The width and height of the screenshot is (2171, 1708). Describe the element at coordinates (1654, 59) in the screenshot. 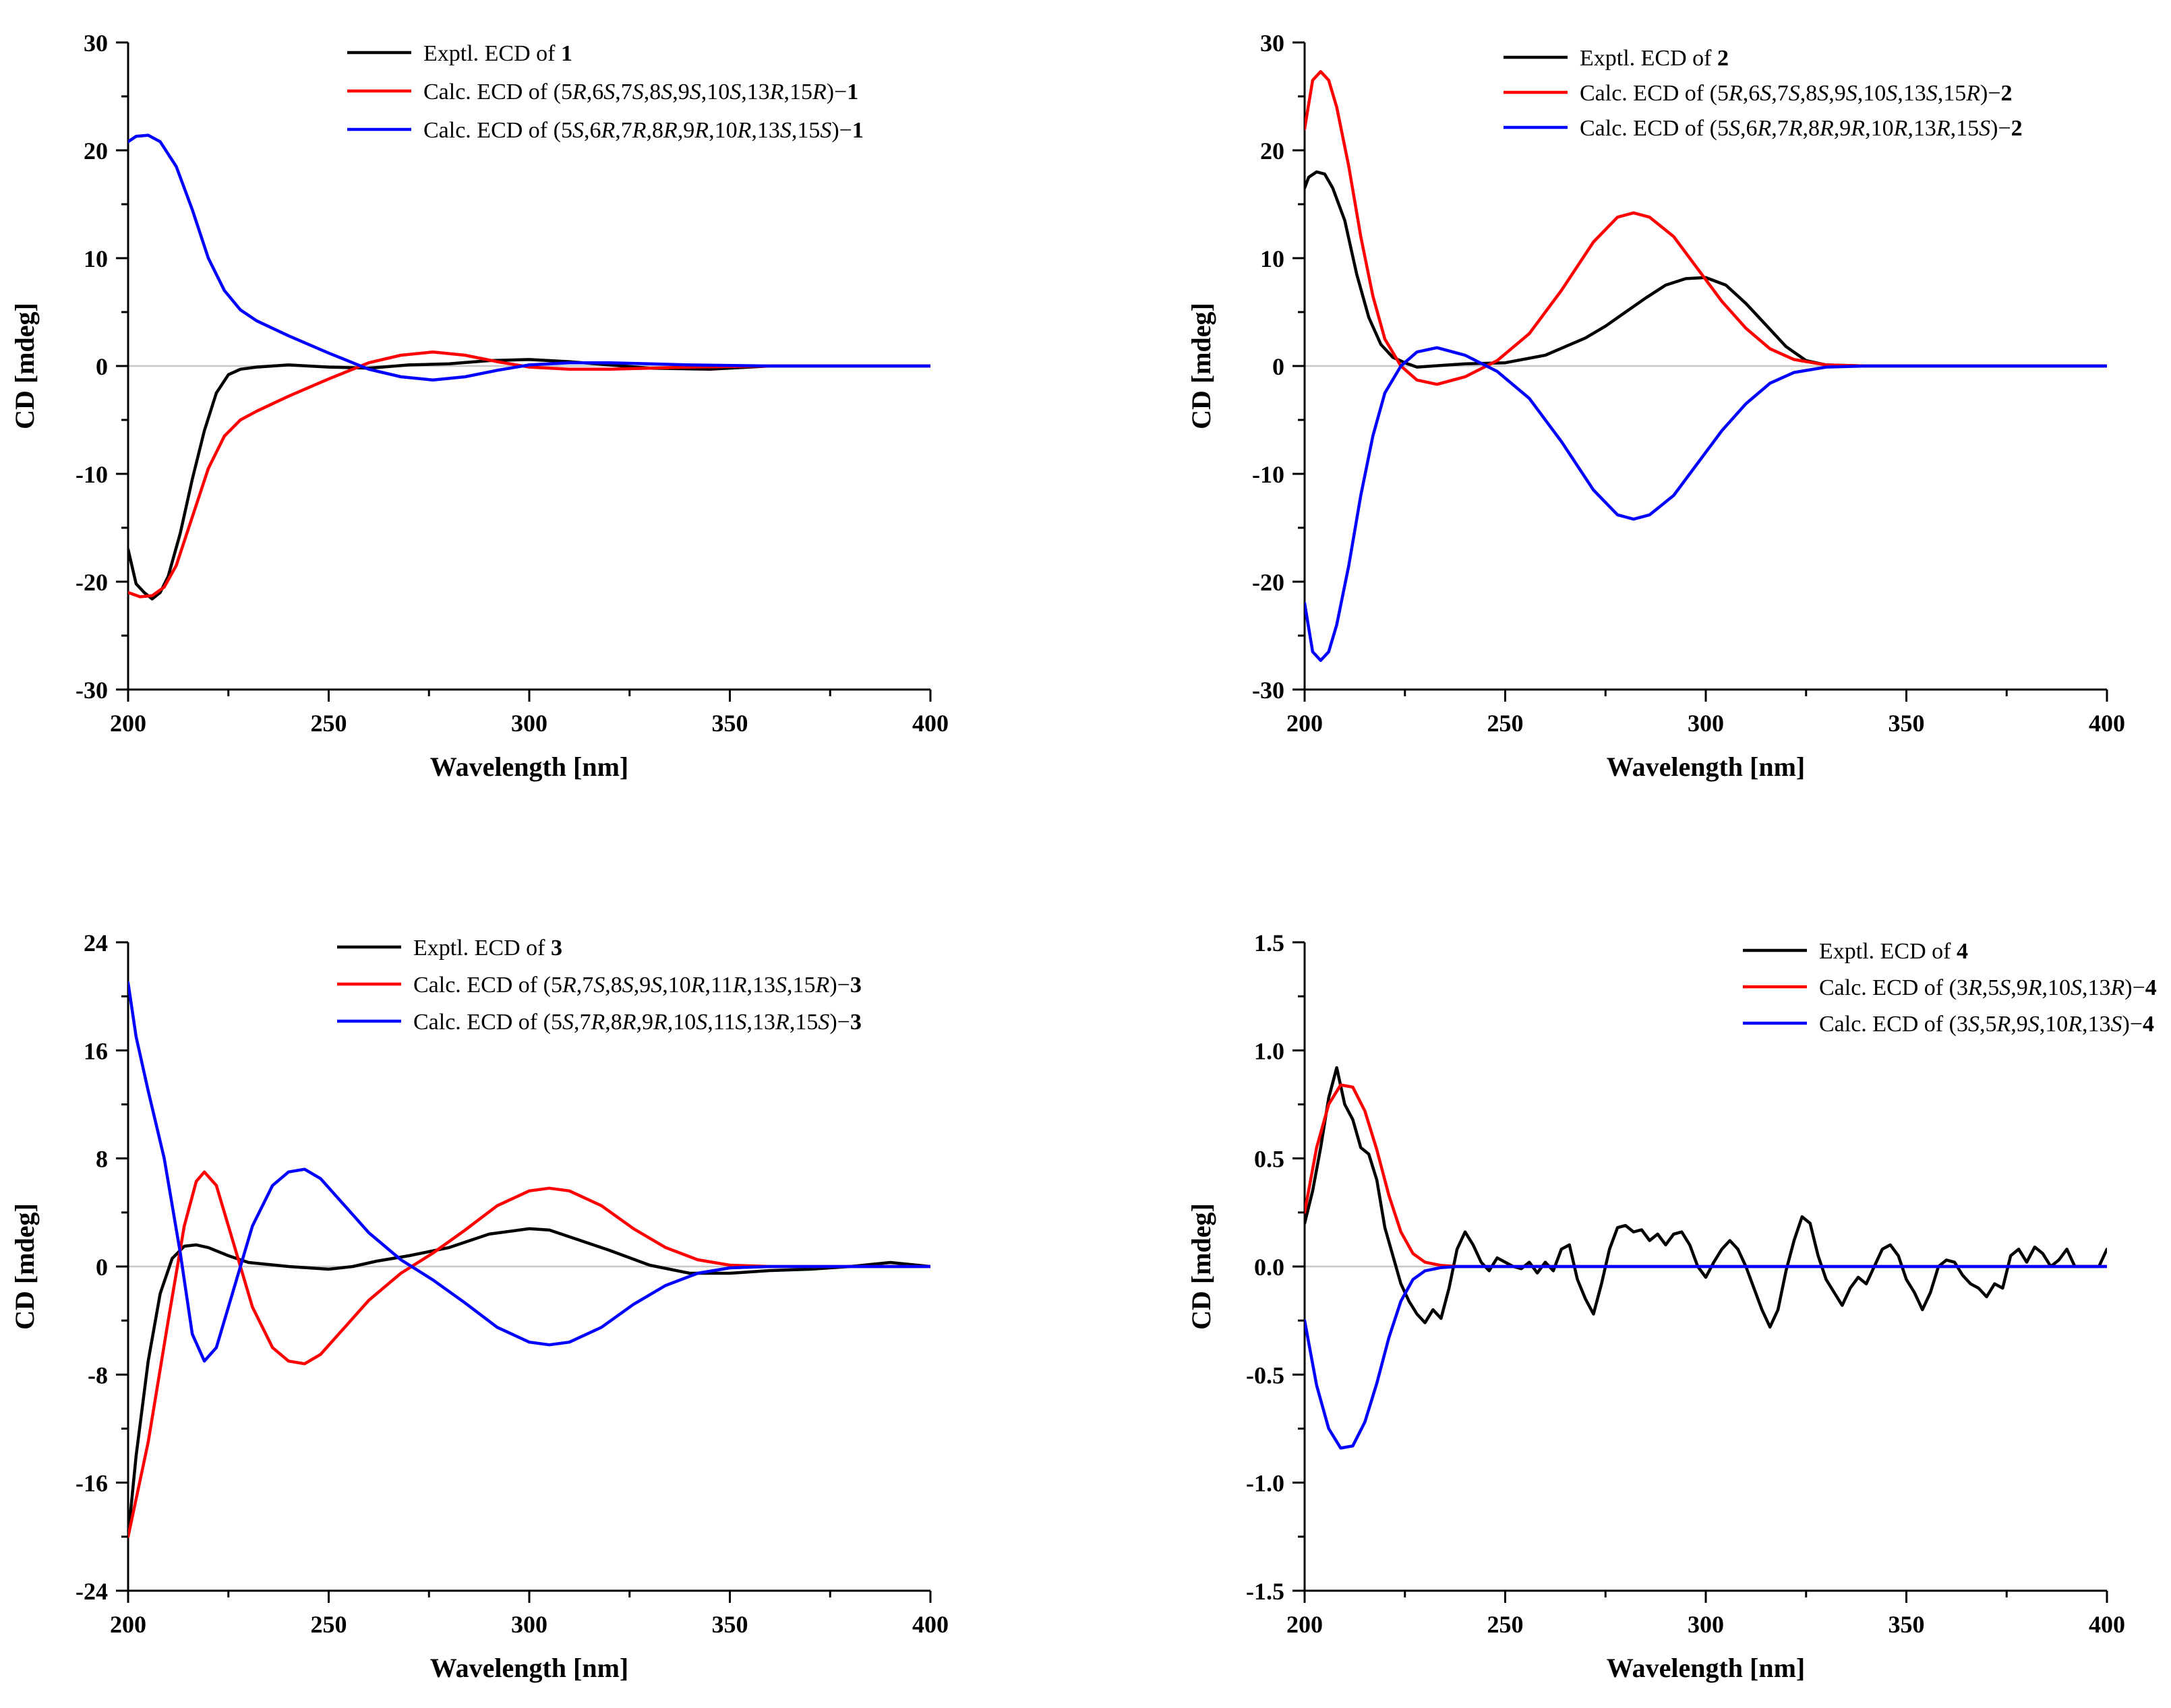

I see `legend-entry: Exptl. ECD of 2` at that location.